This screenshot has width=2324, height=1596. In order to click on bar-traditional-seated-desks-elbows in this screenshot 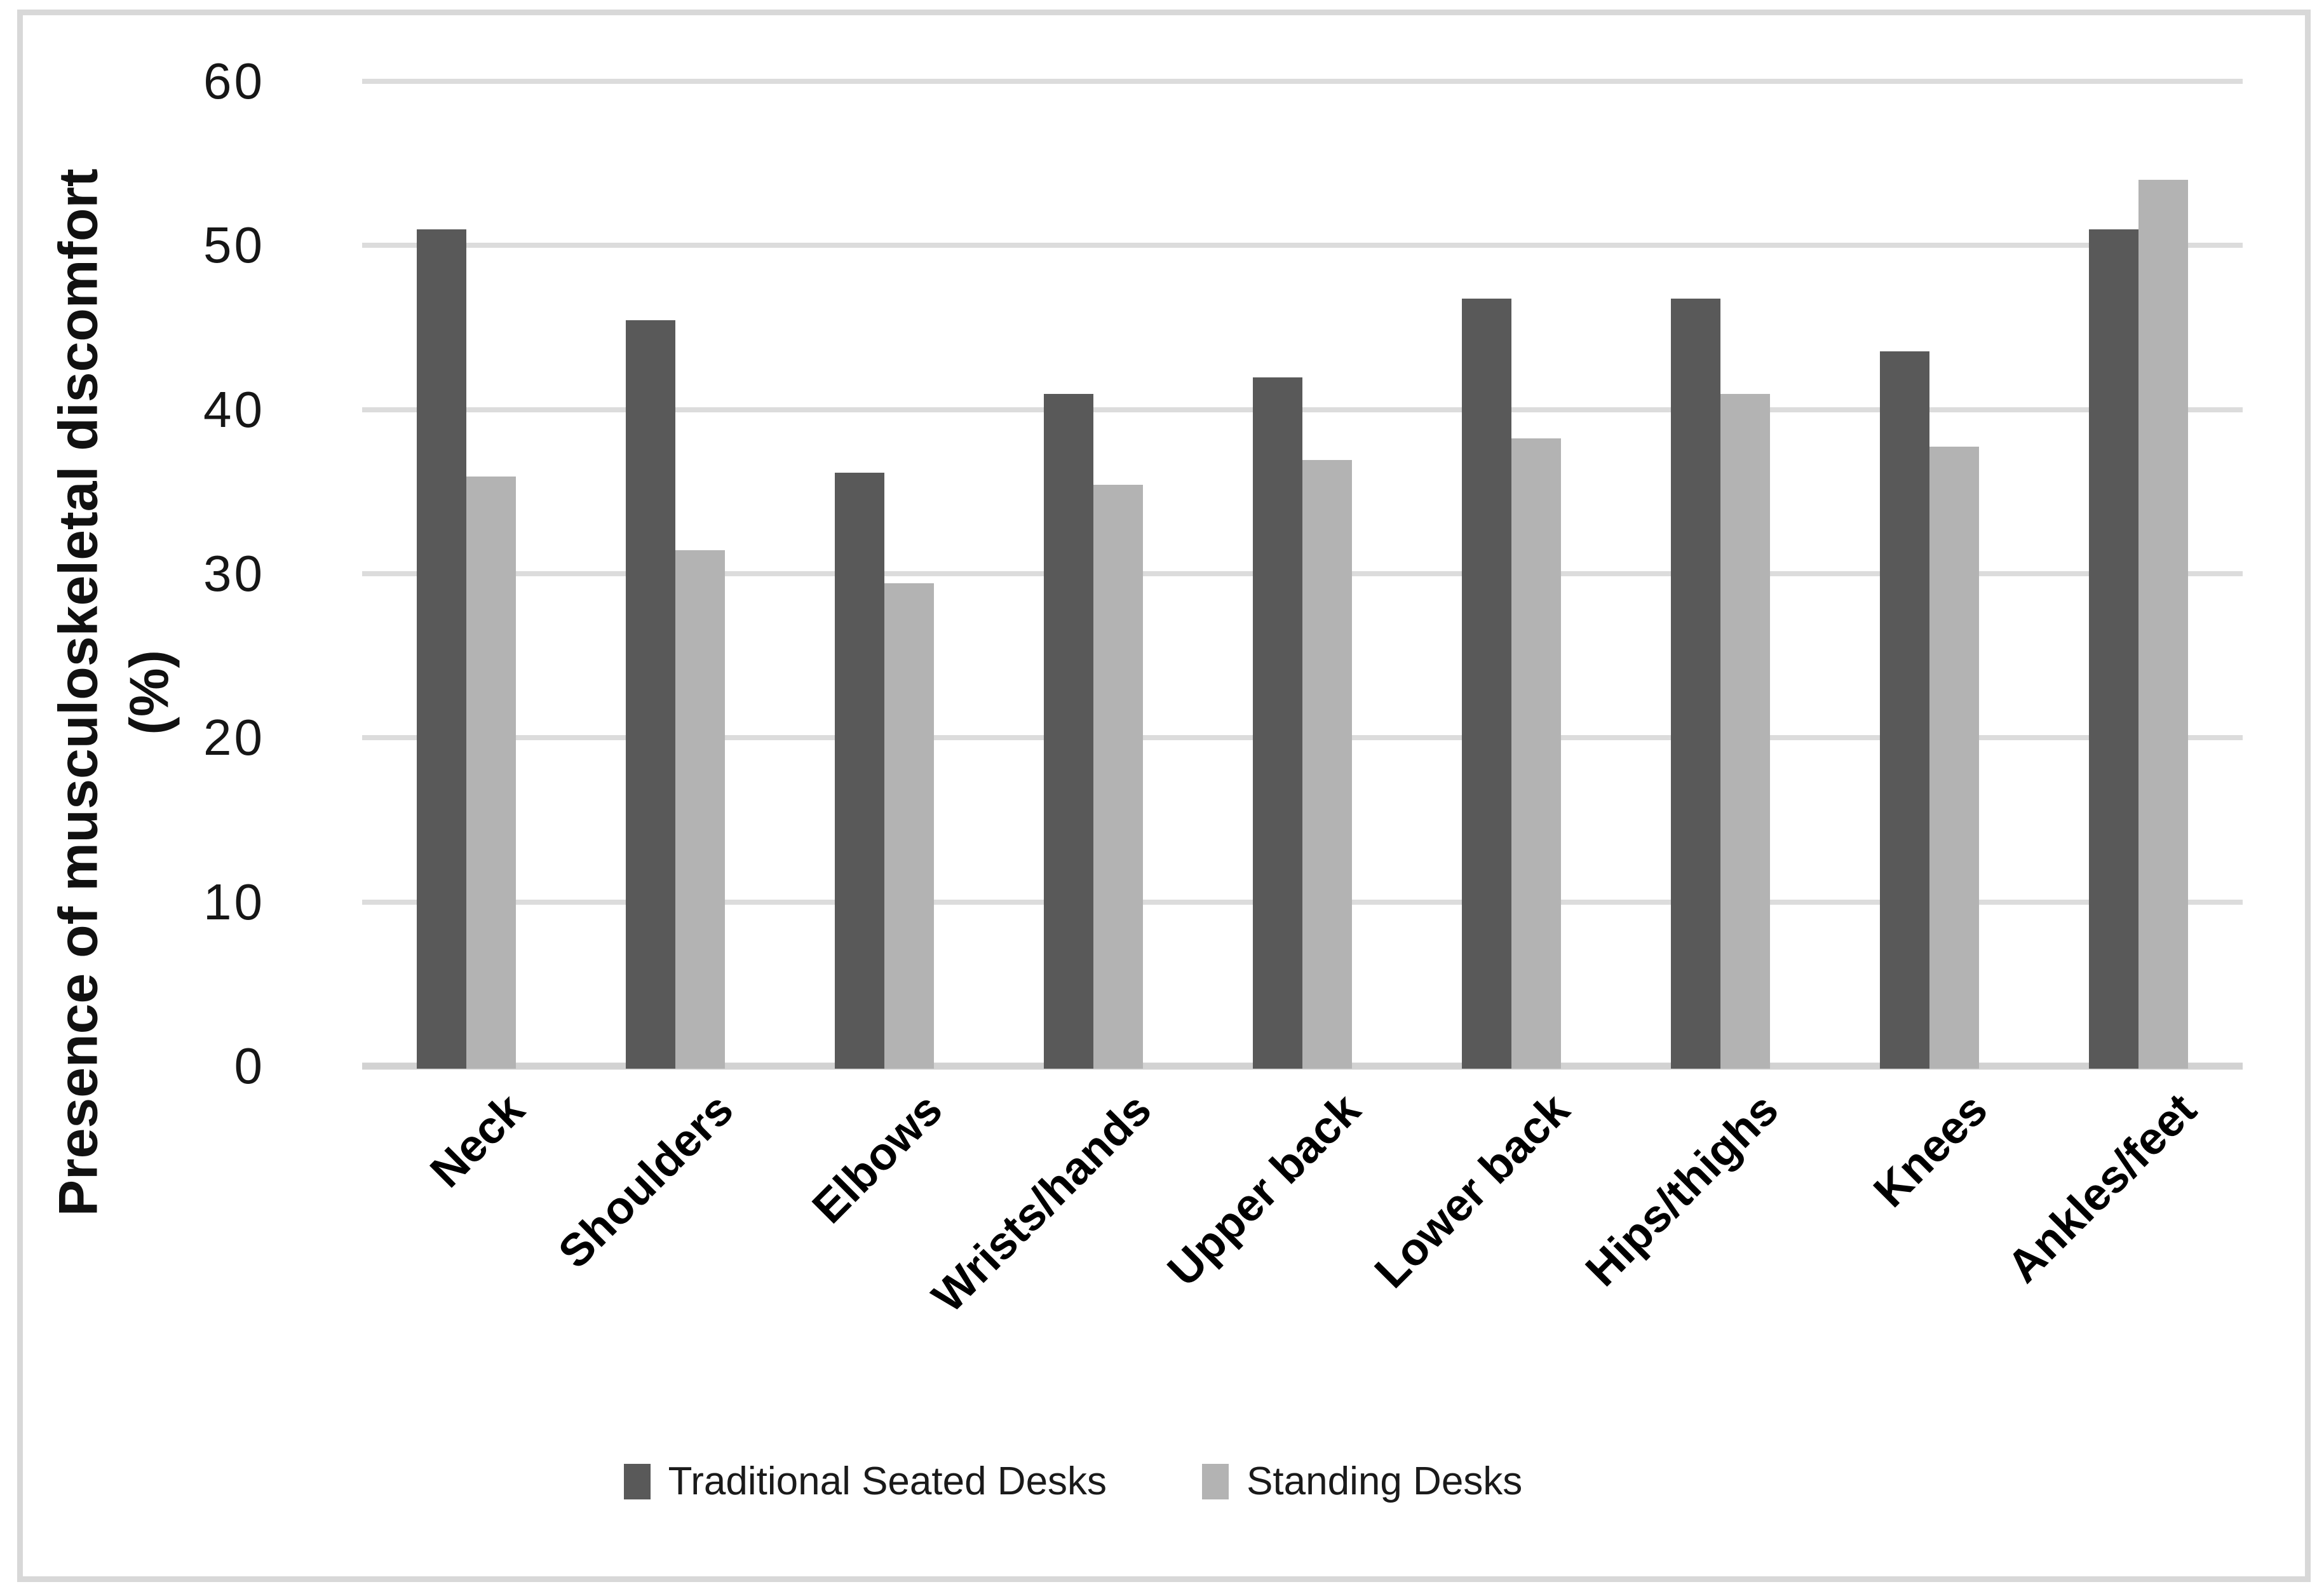, I will do `click(860, 771)`.